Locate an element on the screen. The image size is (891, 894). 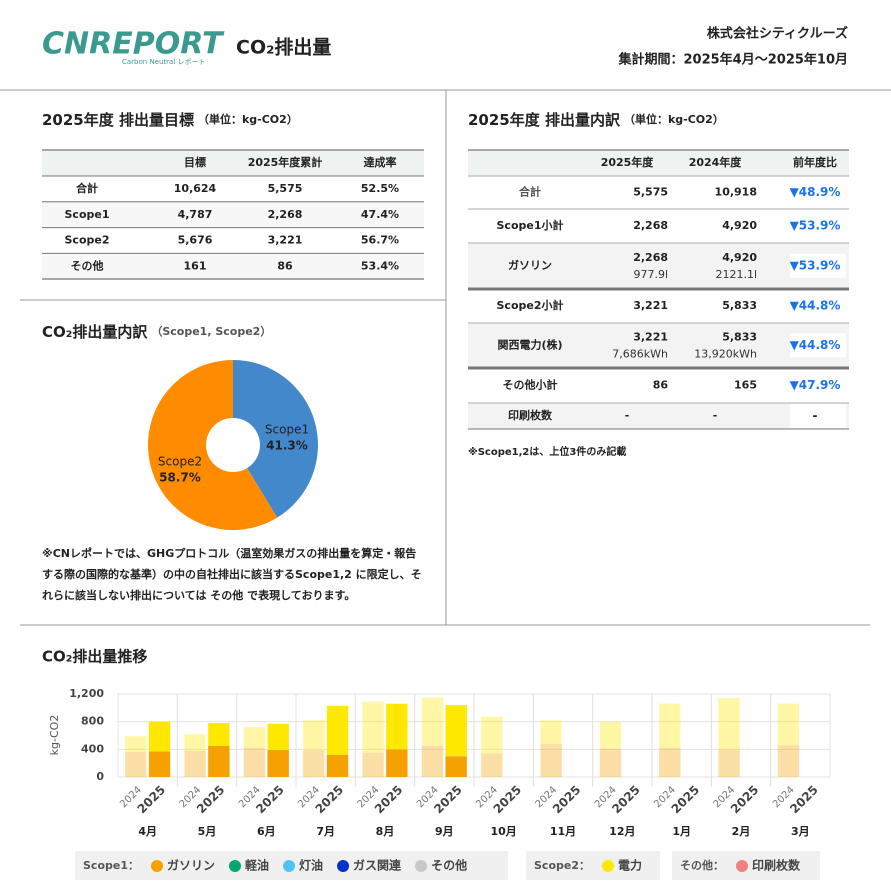
cell: 10,624 is located at coordinates (195, 188).